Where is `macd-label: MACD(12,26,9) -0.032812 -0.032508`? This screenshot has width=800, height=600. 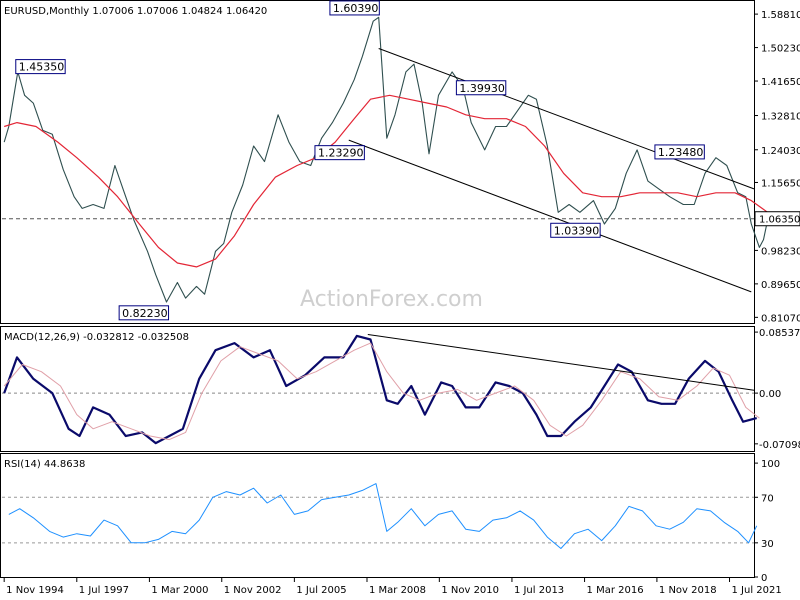
macd-label: MACD(12,26,9) -0.032812 -0.032508 is located at coordinates (96, 337).